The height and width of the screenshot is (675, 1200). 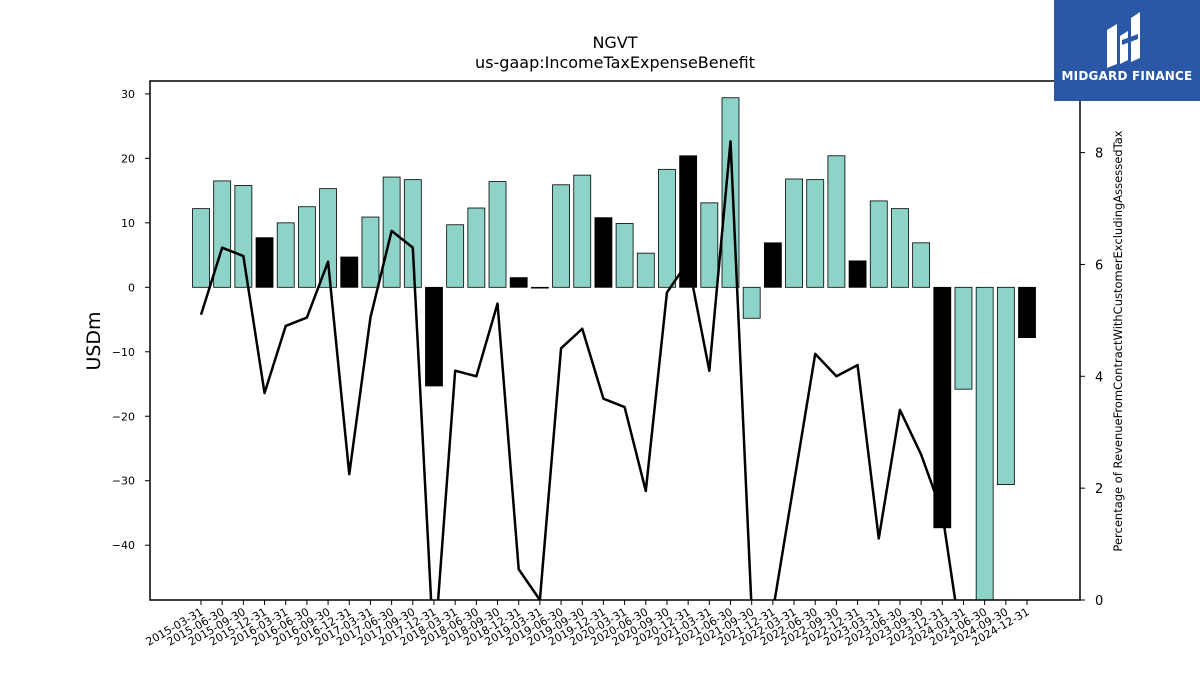 What do you see at coordinates (123, 481) in the screenshot?
I see `y-tick-label: −30` at bounding box center [123, 481].